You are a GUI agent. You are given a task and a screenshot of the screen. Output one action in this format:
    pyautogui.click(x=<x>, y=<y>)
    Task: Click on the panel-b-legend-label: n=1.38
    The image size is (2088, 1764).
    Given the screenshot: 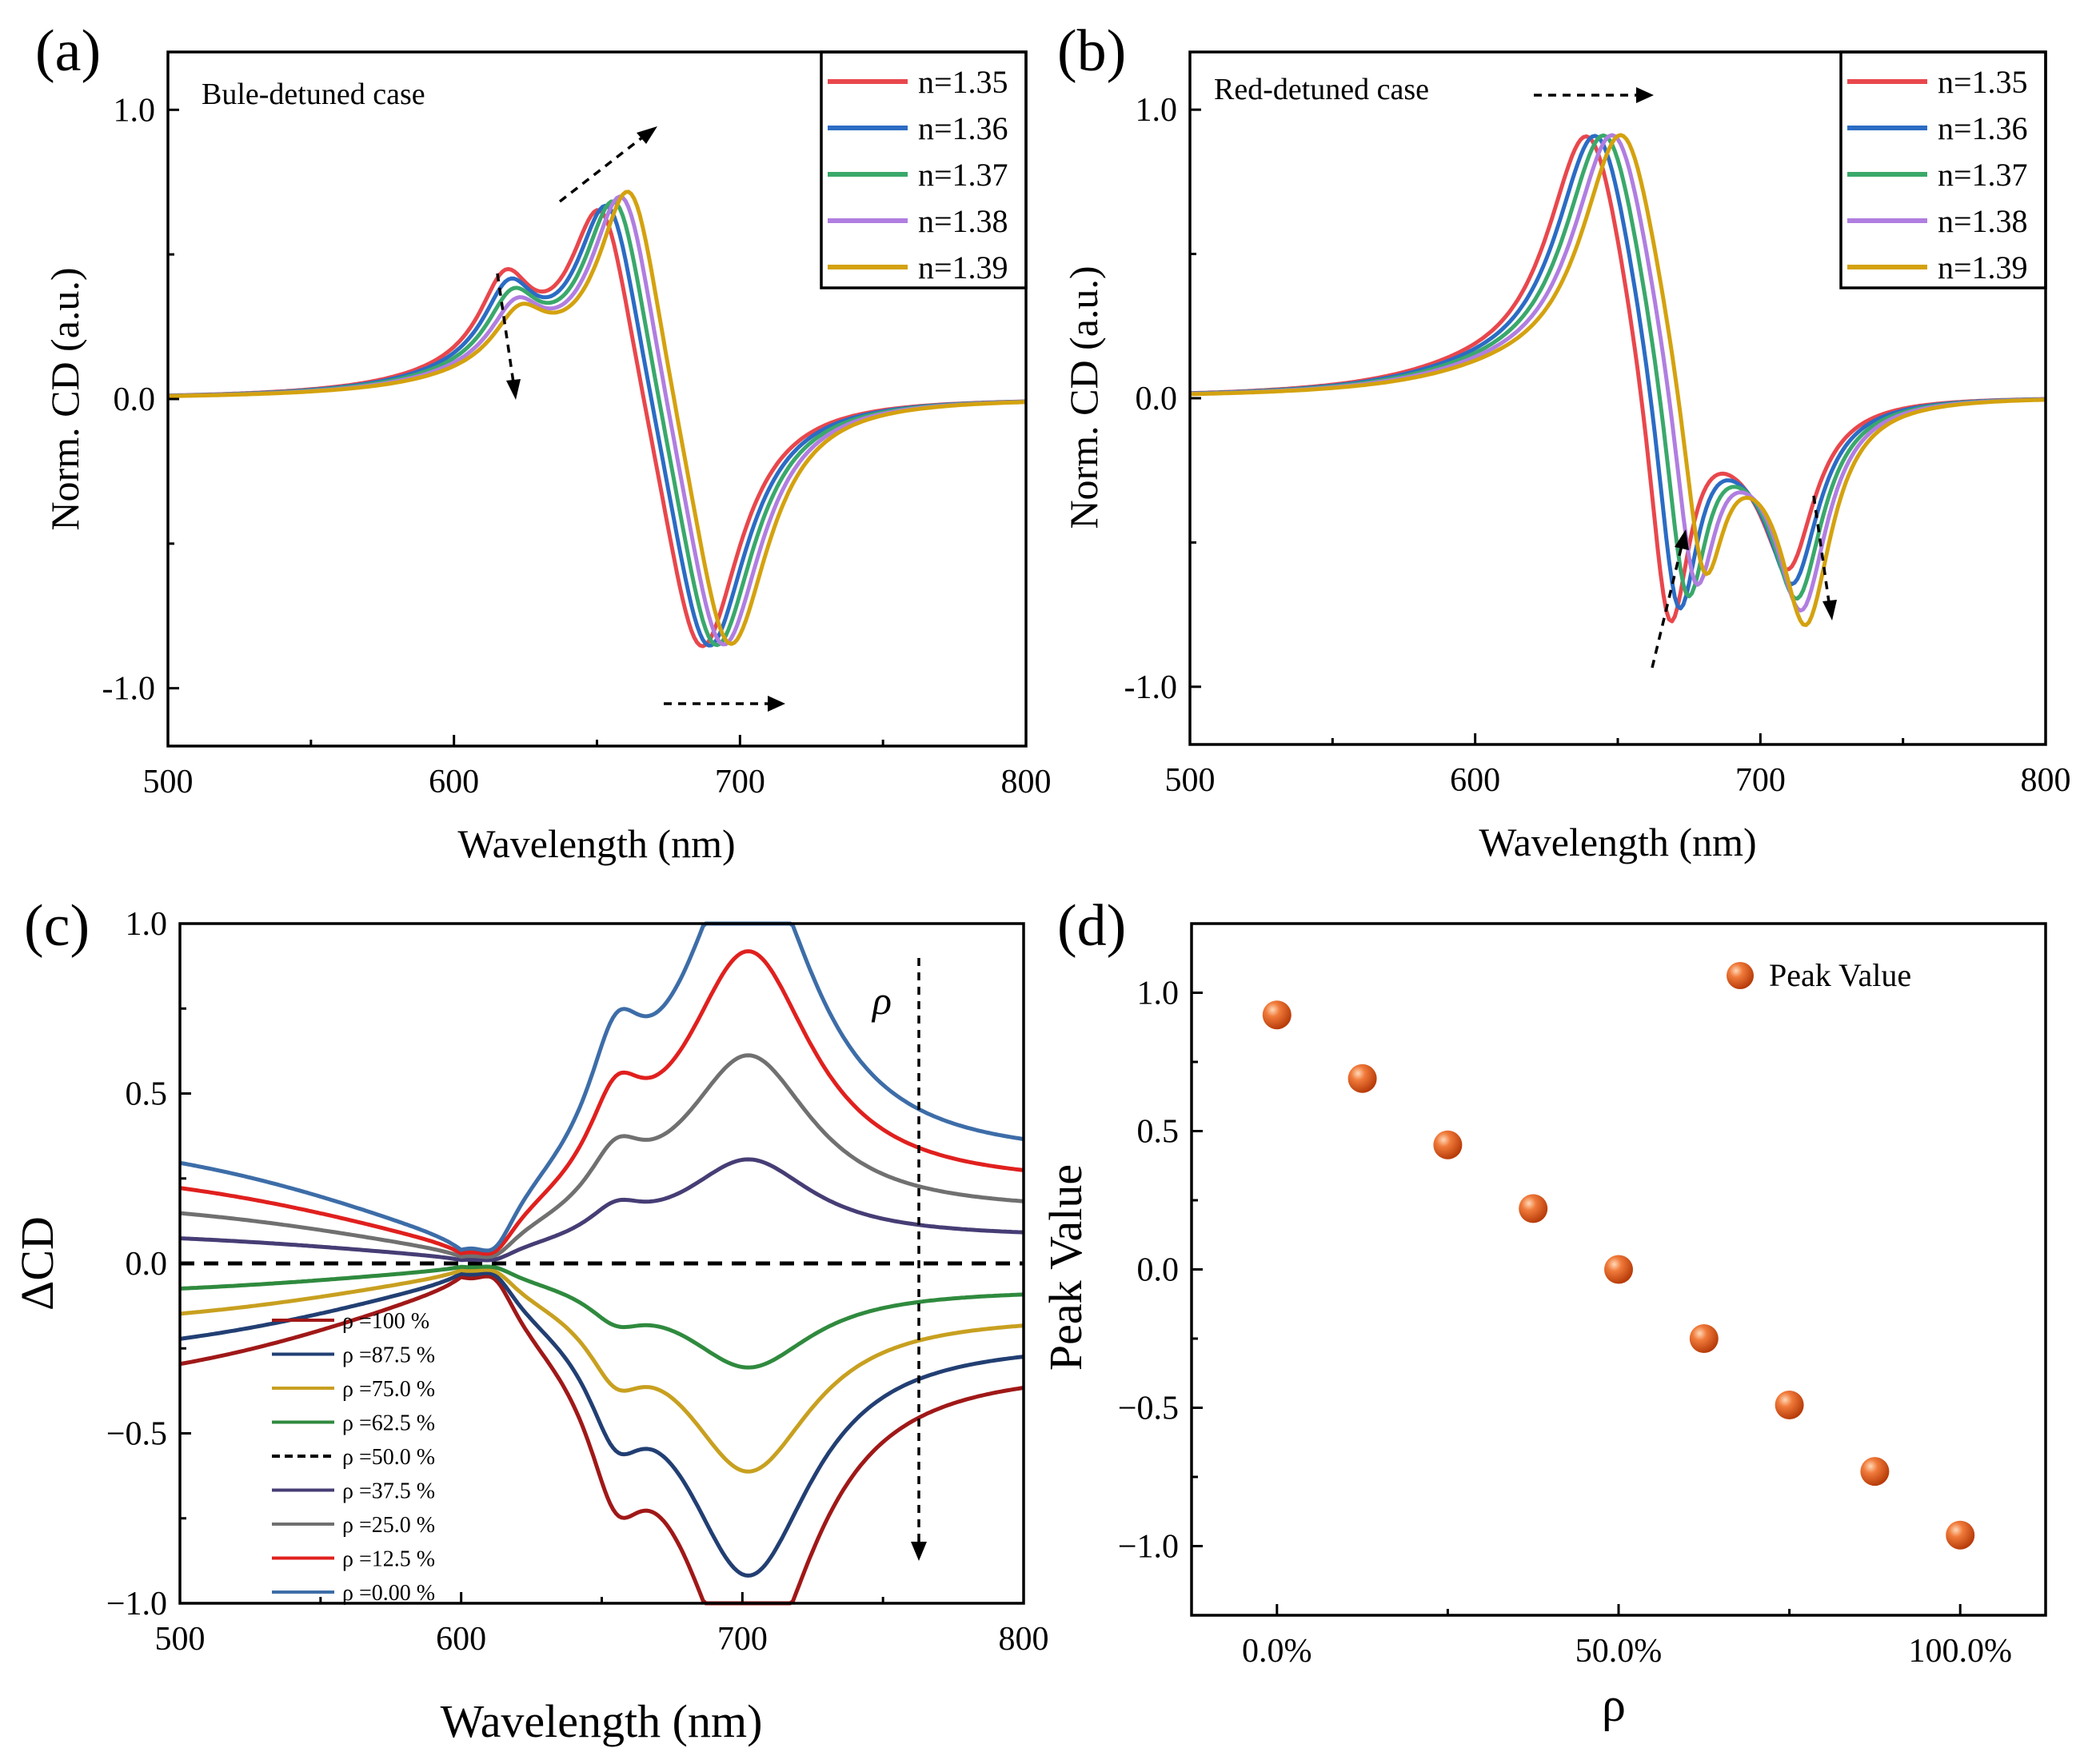 What is the action you would take?
    pyautogui.click(x=1983, y=221)
    